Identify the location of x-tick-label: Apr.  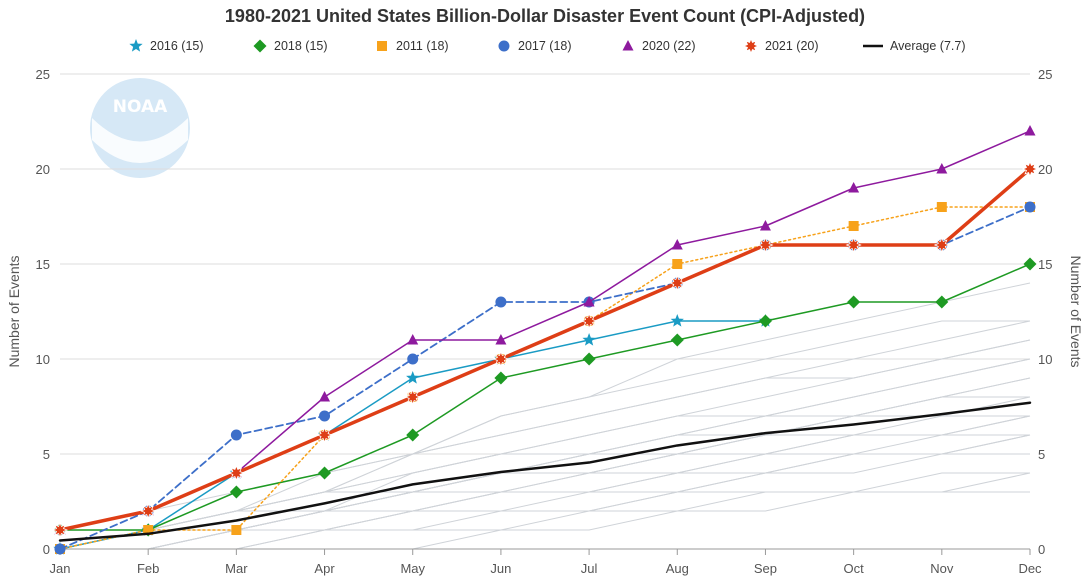
(324, 568).